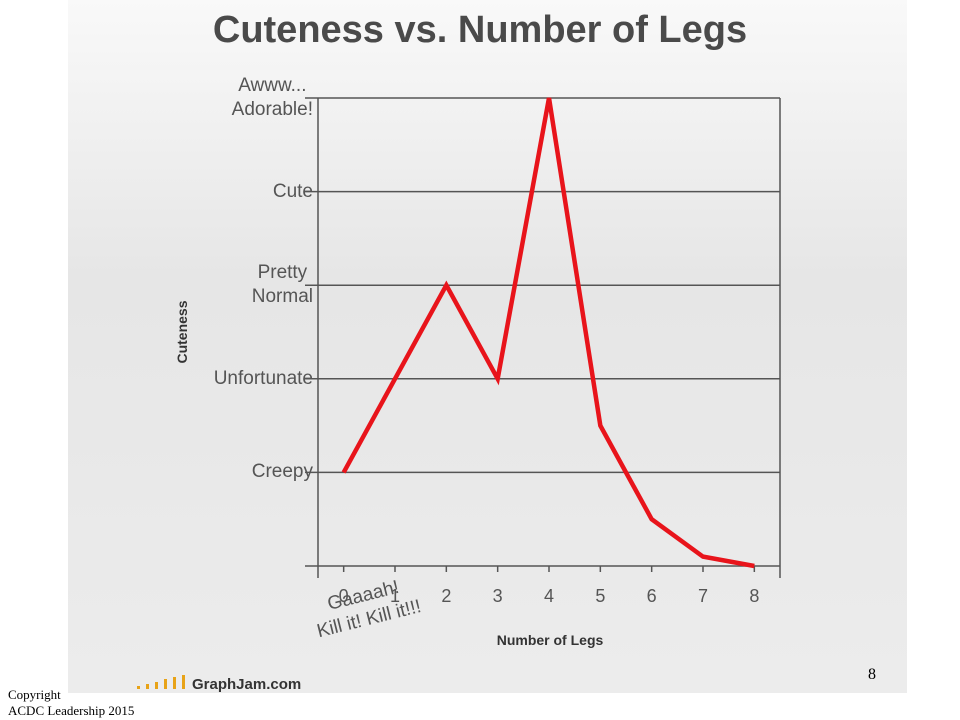  What do you see at coordinates (497, 596) in the screenshot?
I see `x-tick-label: 3` at bounding box center [497, 596].